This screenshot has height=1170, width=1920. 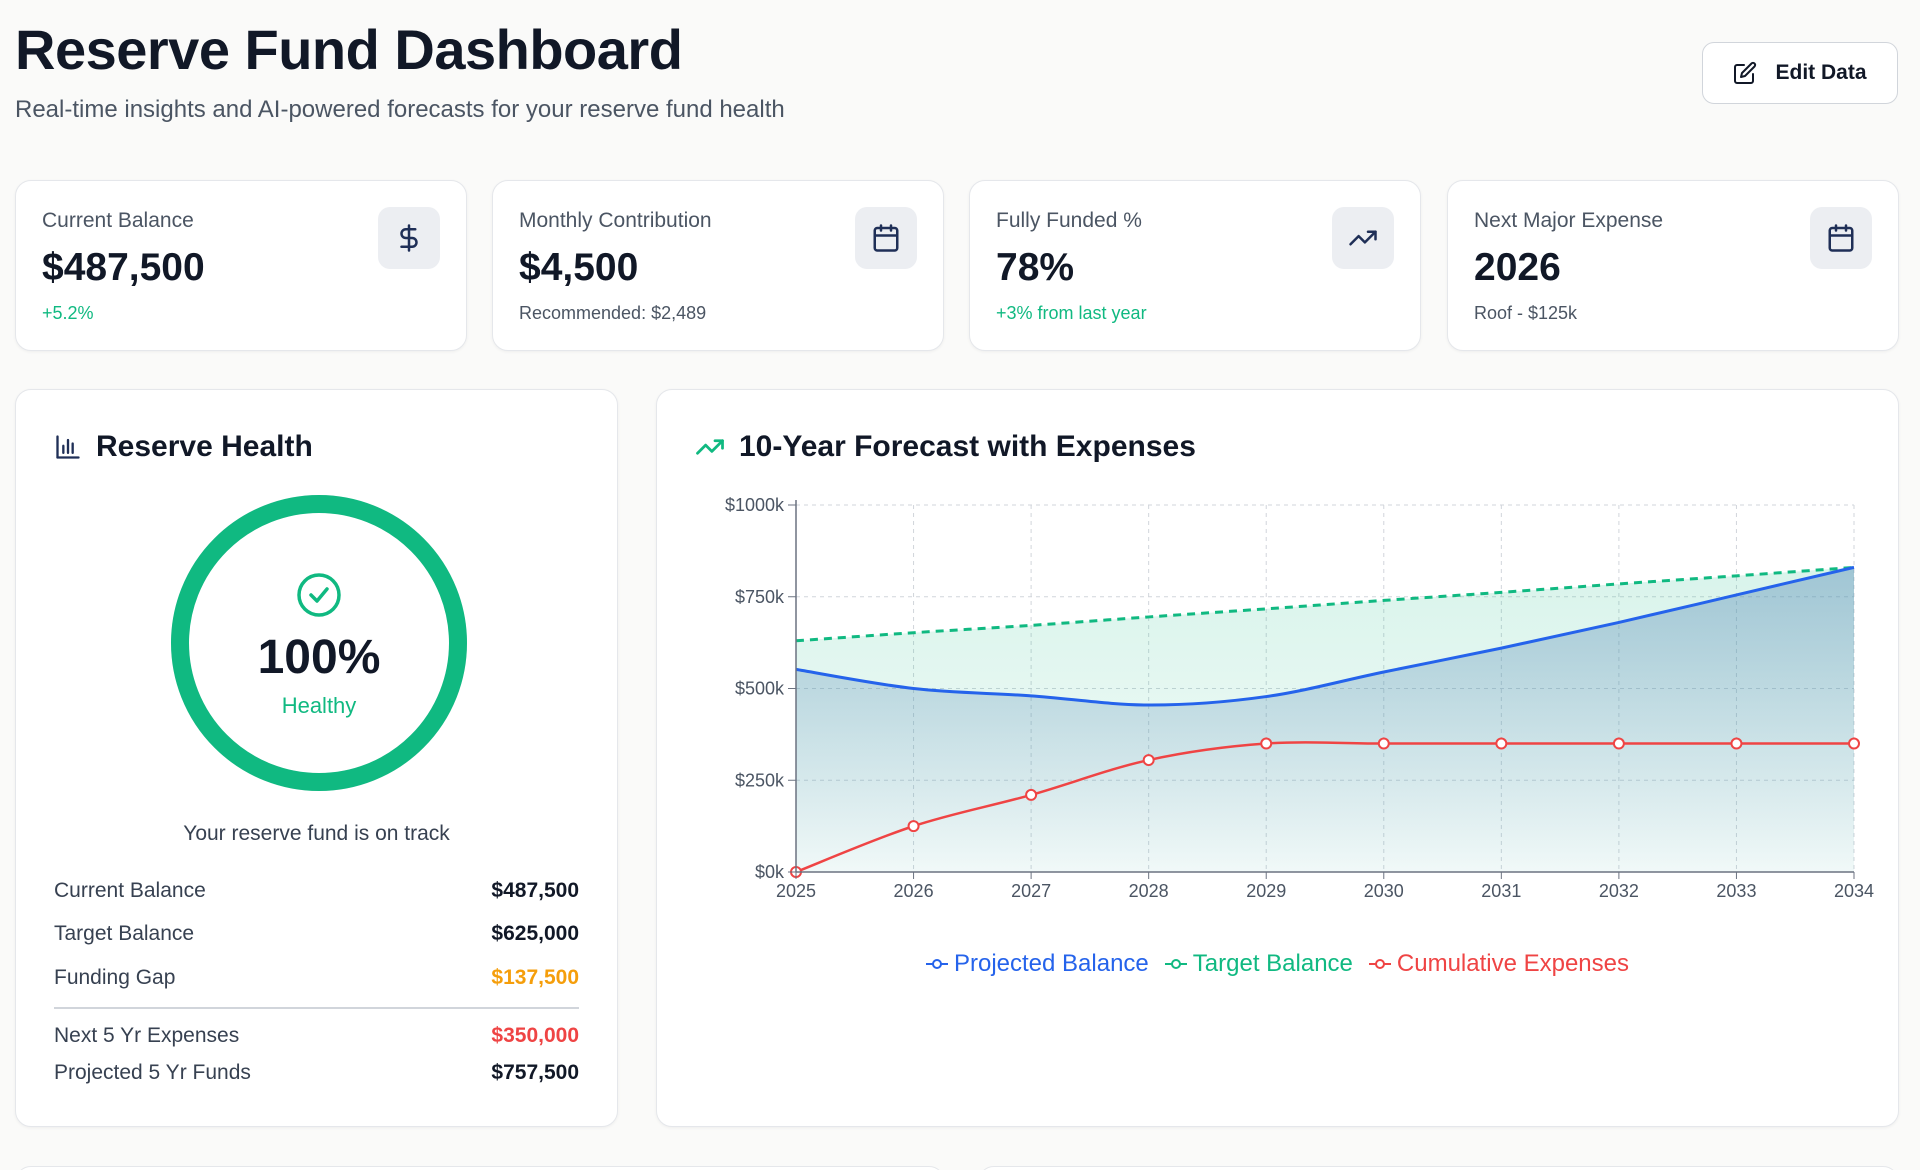 What do you see at coordinates (1438, 1168) in the screenshot?
I see `bottom-card-right` at bounding box center [1438, 1168].